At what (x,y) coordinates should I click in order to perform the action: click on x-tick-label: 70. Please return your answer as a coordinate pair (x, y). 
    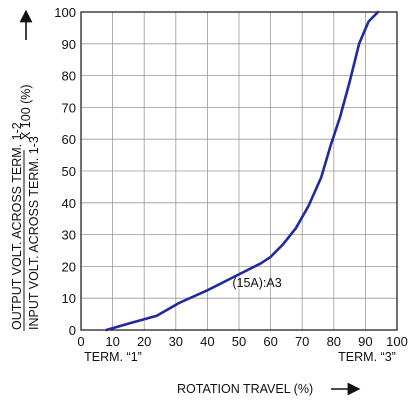
    Looking at the image, I should click on (302, 341).